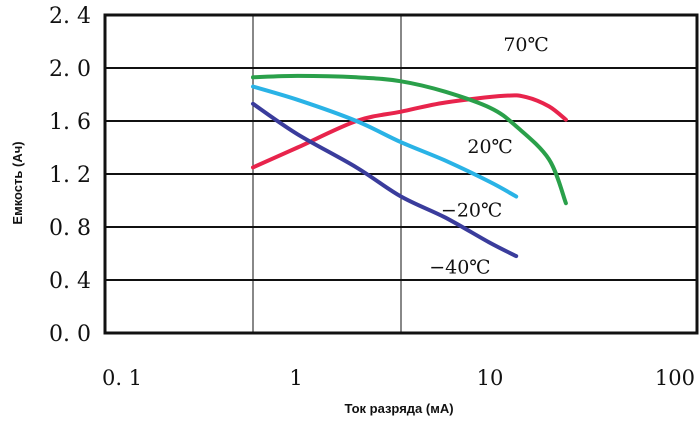 The image size is (699, 421). I want to click on series-label: −20℃, so click(471, 210).